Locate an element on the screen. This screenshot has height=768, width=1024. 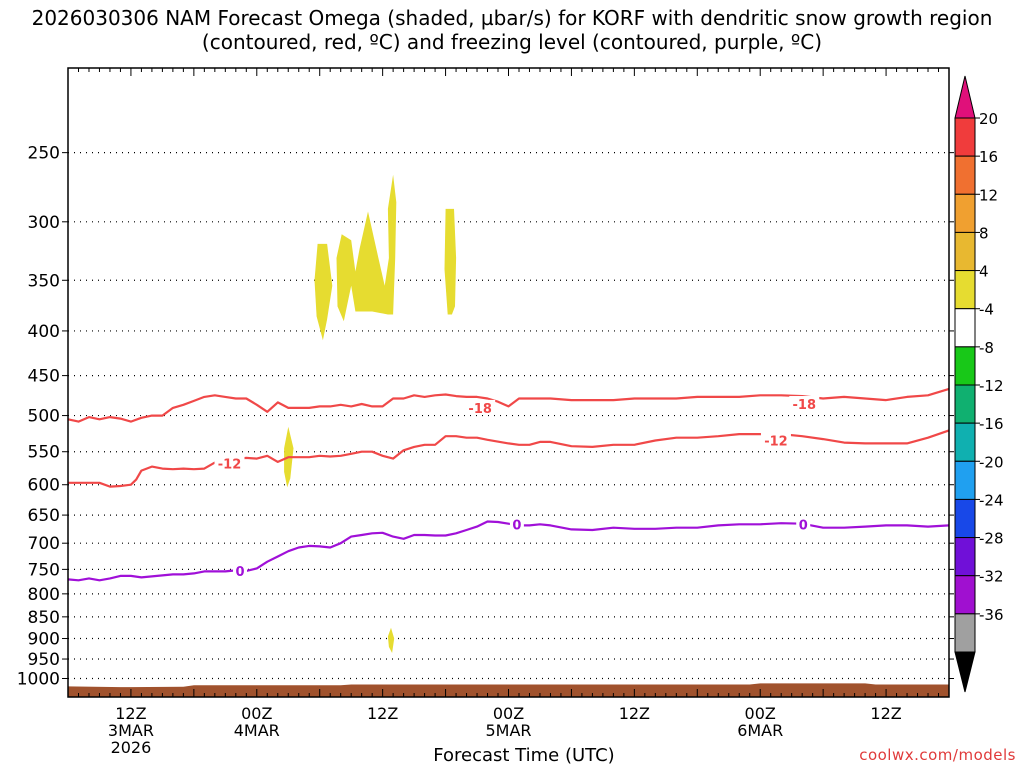
colorbar-label: 4 is located at coordinates (984, 272).